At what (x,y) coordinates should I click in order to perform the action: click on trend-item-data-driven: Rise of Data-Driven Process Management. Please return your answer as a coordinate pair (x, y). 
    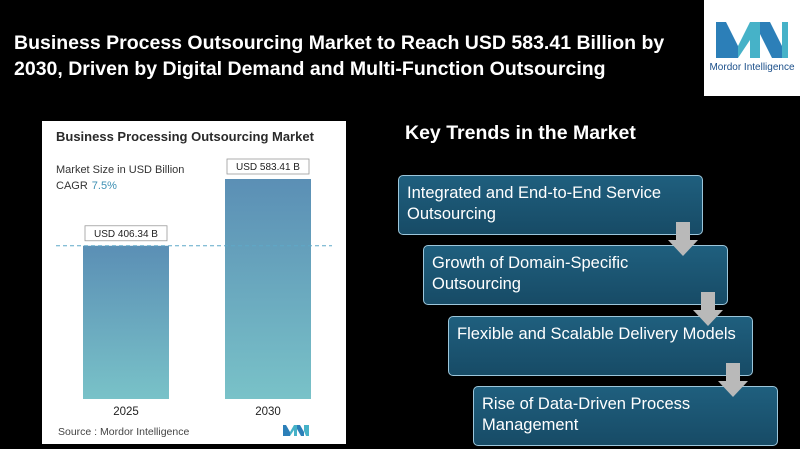
    Looking at the image, I should click on (625, 416).